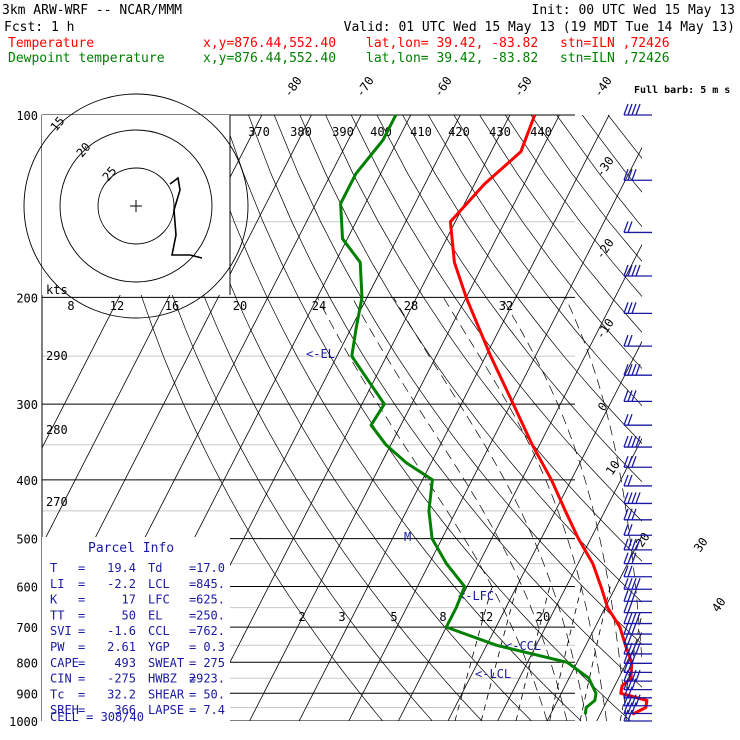 Image resolution: width=740 pixels, height=740 pixels. What do you see at coordinates (634, 10) in the screenshot?
I see `init-time: Init: 00 UTC Wed 15 May 13` at bounding box center [634, 10].